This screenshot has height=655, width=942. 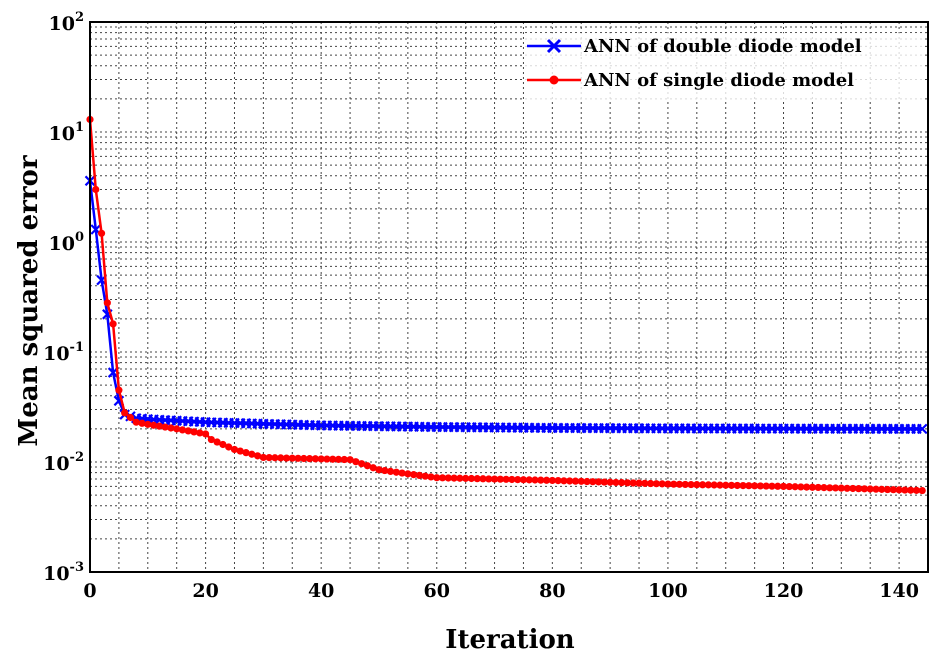 I want to click on x-tick-label: 40, so click(x=321, y=591).